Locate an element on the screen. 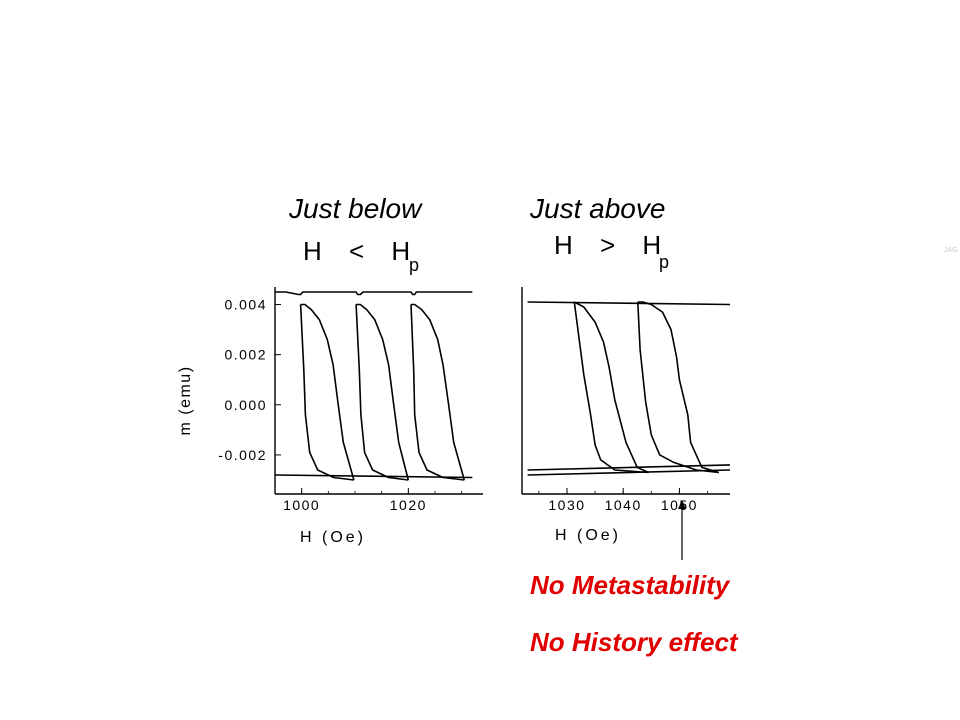 This screenshot has height=720, width=960. no-history-effect-note: No History effect is located at coordinates (634, 642).